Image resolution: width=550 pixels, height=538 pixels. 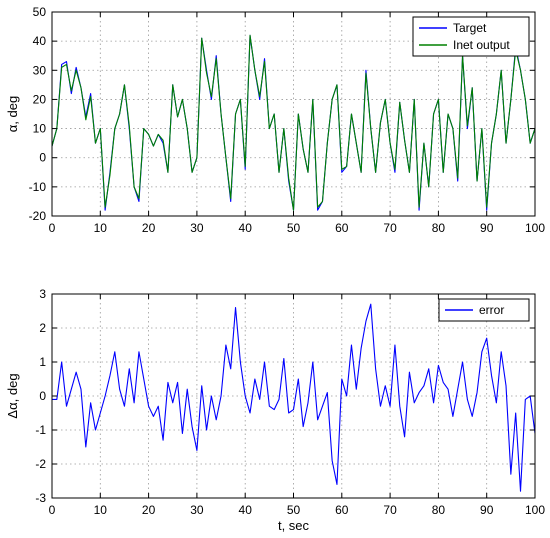 I want to click on y-tick-label: 20, so click(x=40, y=99).